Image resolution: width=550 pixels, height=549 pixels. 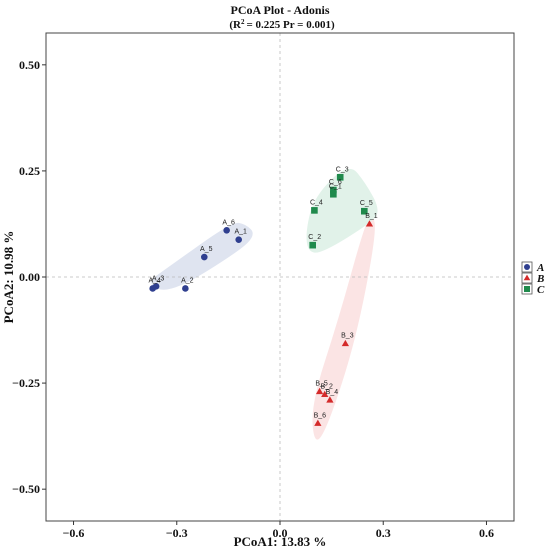 What do you see at coordinates (316, 202) in the screenshot?
I see `point-label-c-4: C_4` at bounding box center [316, 202].